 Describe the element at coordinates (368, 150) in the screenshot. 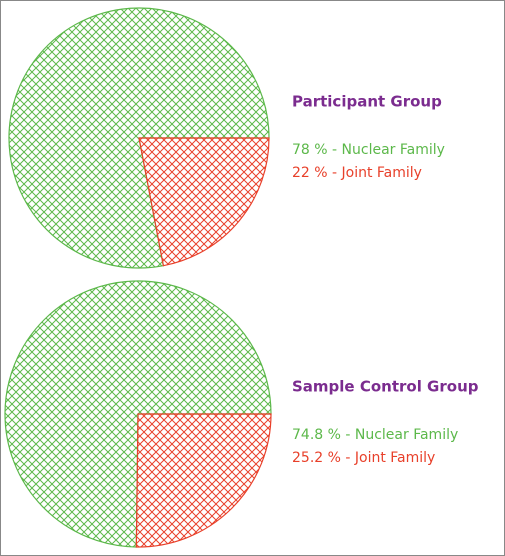

I see `legend-label: 78 % - Nuclear Family` at that location.